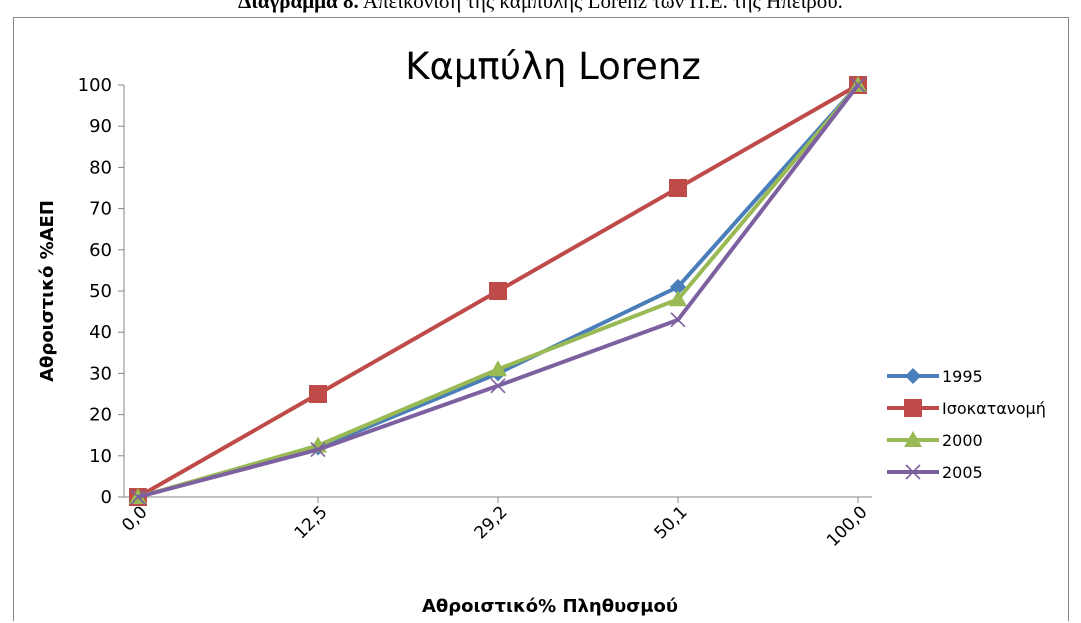 The image size is (1081, 623). What do you see at coordinates (106, 497) in the screenshot?
I see `y-tick-label: 0` at bounding box center [106, 497].